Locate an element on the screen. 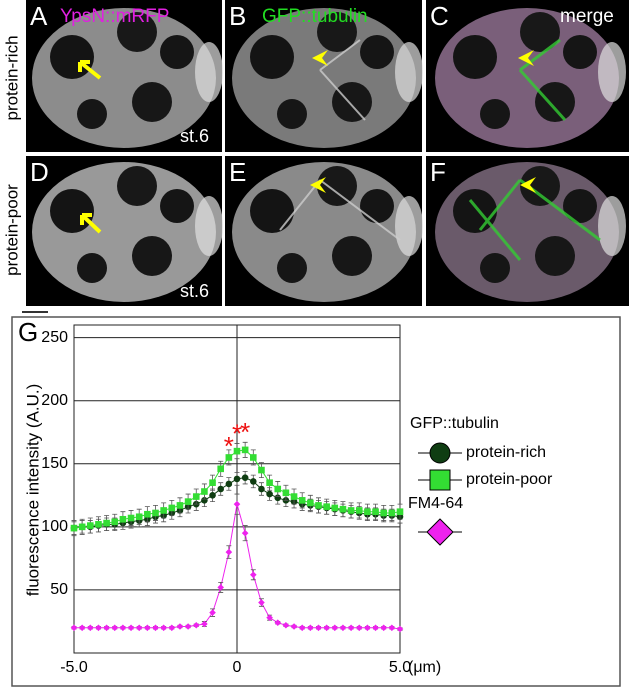 This screenshot has height=693, width=629. panel-label: merge is located at coordinates (587, 16).